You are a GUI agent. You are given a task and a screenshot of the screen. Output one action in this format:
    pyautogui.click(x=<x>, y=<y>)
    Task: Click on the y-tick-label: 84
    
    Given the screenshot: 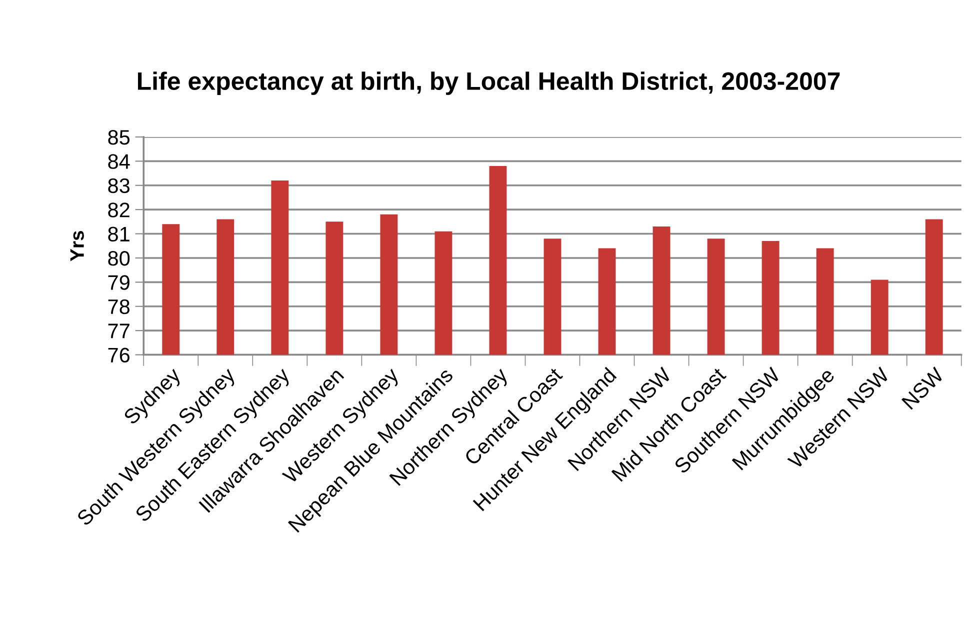 What is the action you would take?
    pyautogui.click(x=119, y=161)
    